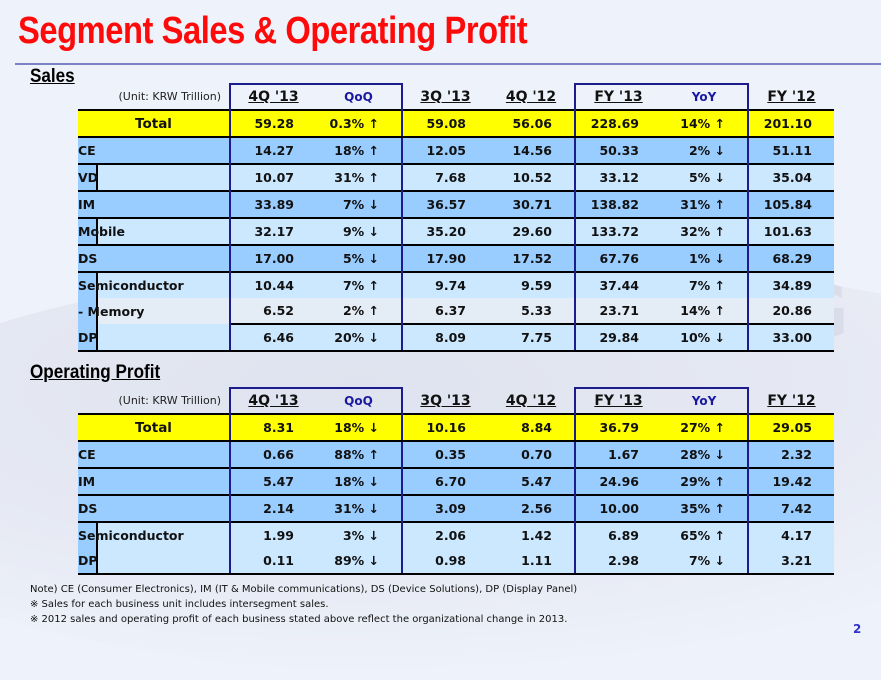 This screenshot has width=881, height=680. What do you see at coordinates (359, 534) in the screenshot?
I see `percent-change-cell: 3% ↓` at bounding box center [359, 534].